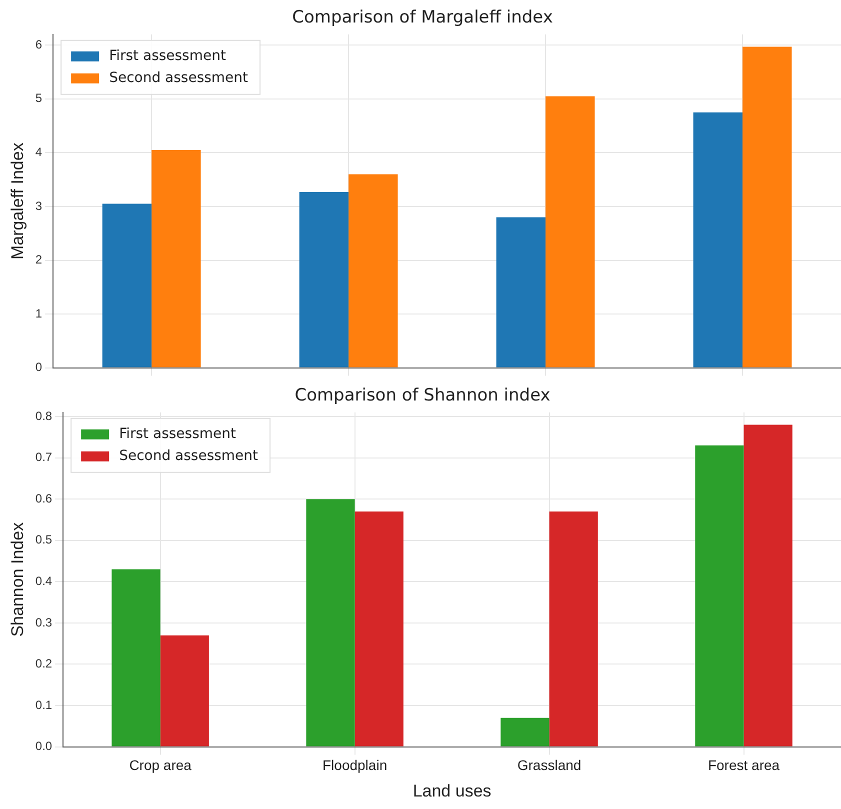 The width and height of the screenshot is (841, 809). What do you see at coordinates (43, 622) in the screenshot?
I see `y-tick-label: 0.3` at bounding box center [43, 622].